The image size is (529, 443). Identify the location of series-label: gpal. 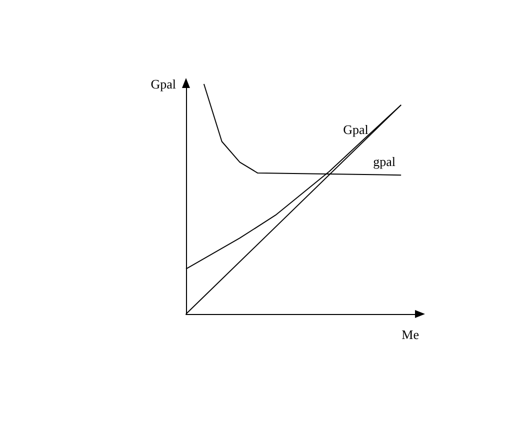
(384, 162).